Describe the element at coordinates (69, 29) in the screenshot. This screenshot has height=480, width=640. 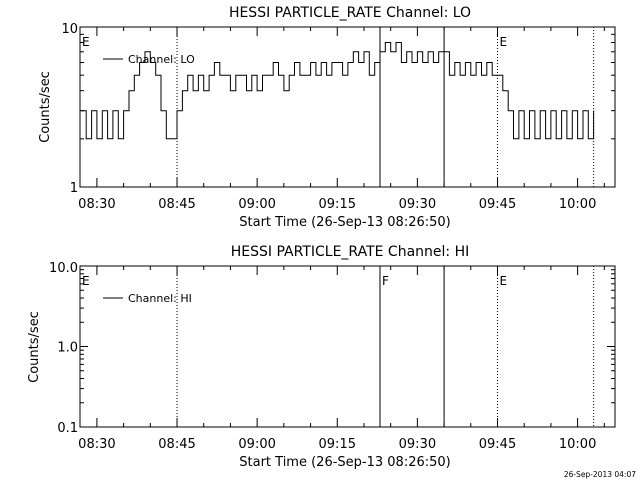
I see `y-tick-label-lo: 10` at that location.